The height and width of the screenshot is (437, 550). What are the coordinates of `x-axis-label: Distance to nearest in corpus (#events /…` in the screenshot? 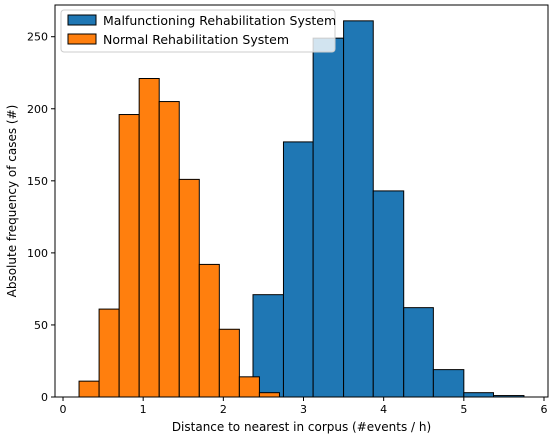 It's located at (301, 427).